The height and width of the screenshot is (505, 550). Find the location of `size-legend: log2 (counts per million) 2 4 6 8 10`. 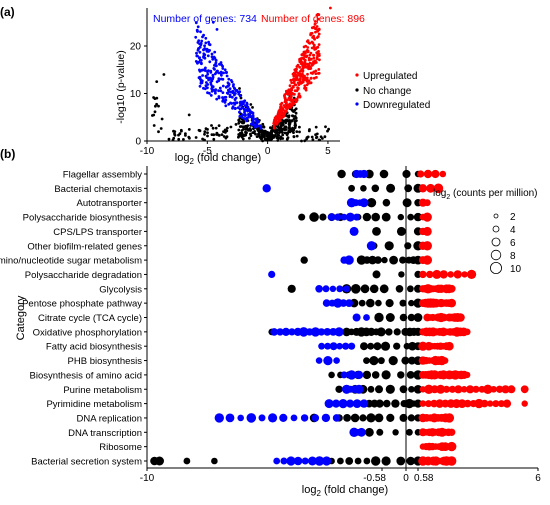

size-legend: log2 (counts per million) 2 4 6 8 10 is located at coordinates (485, 231).